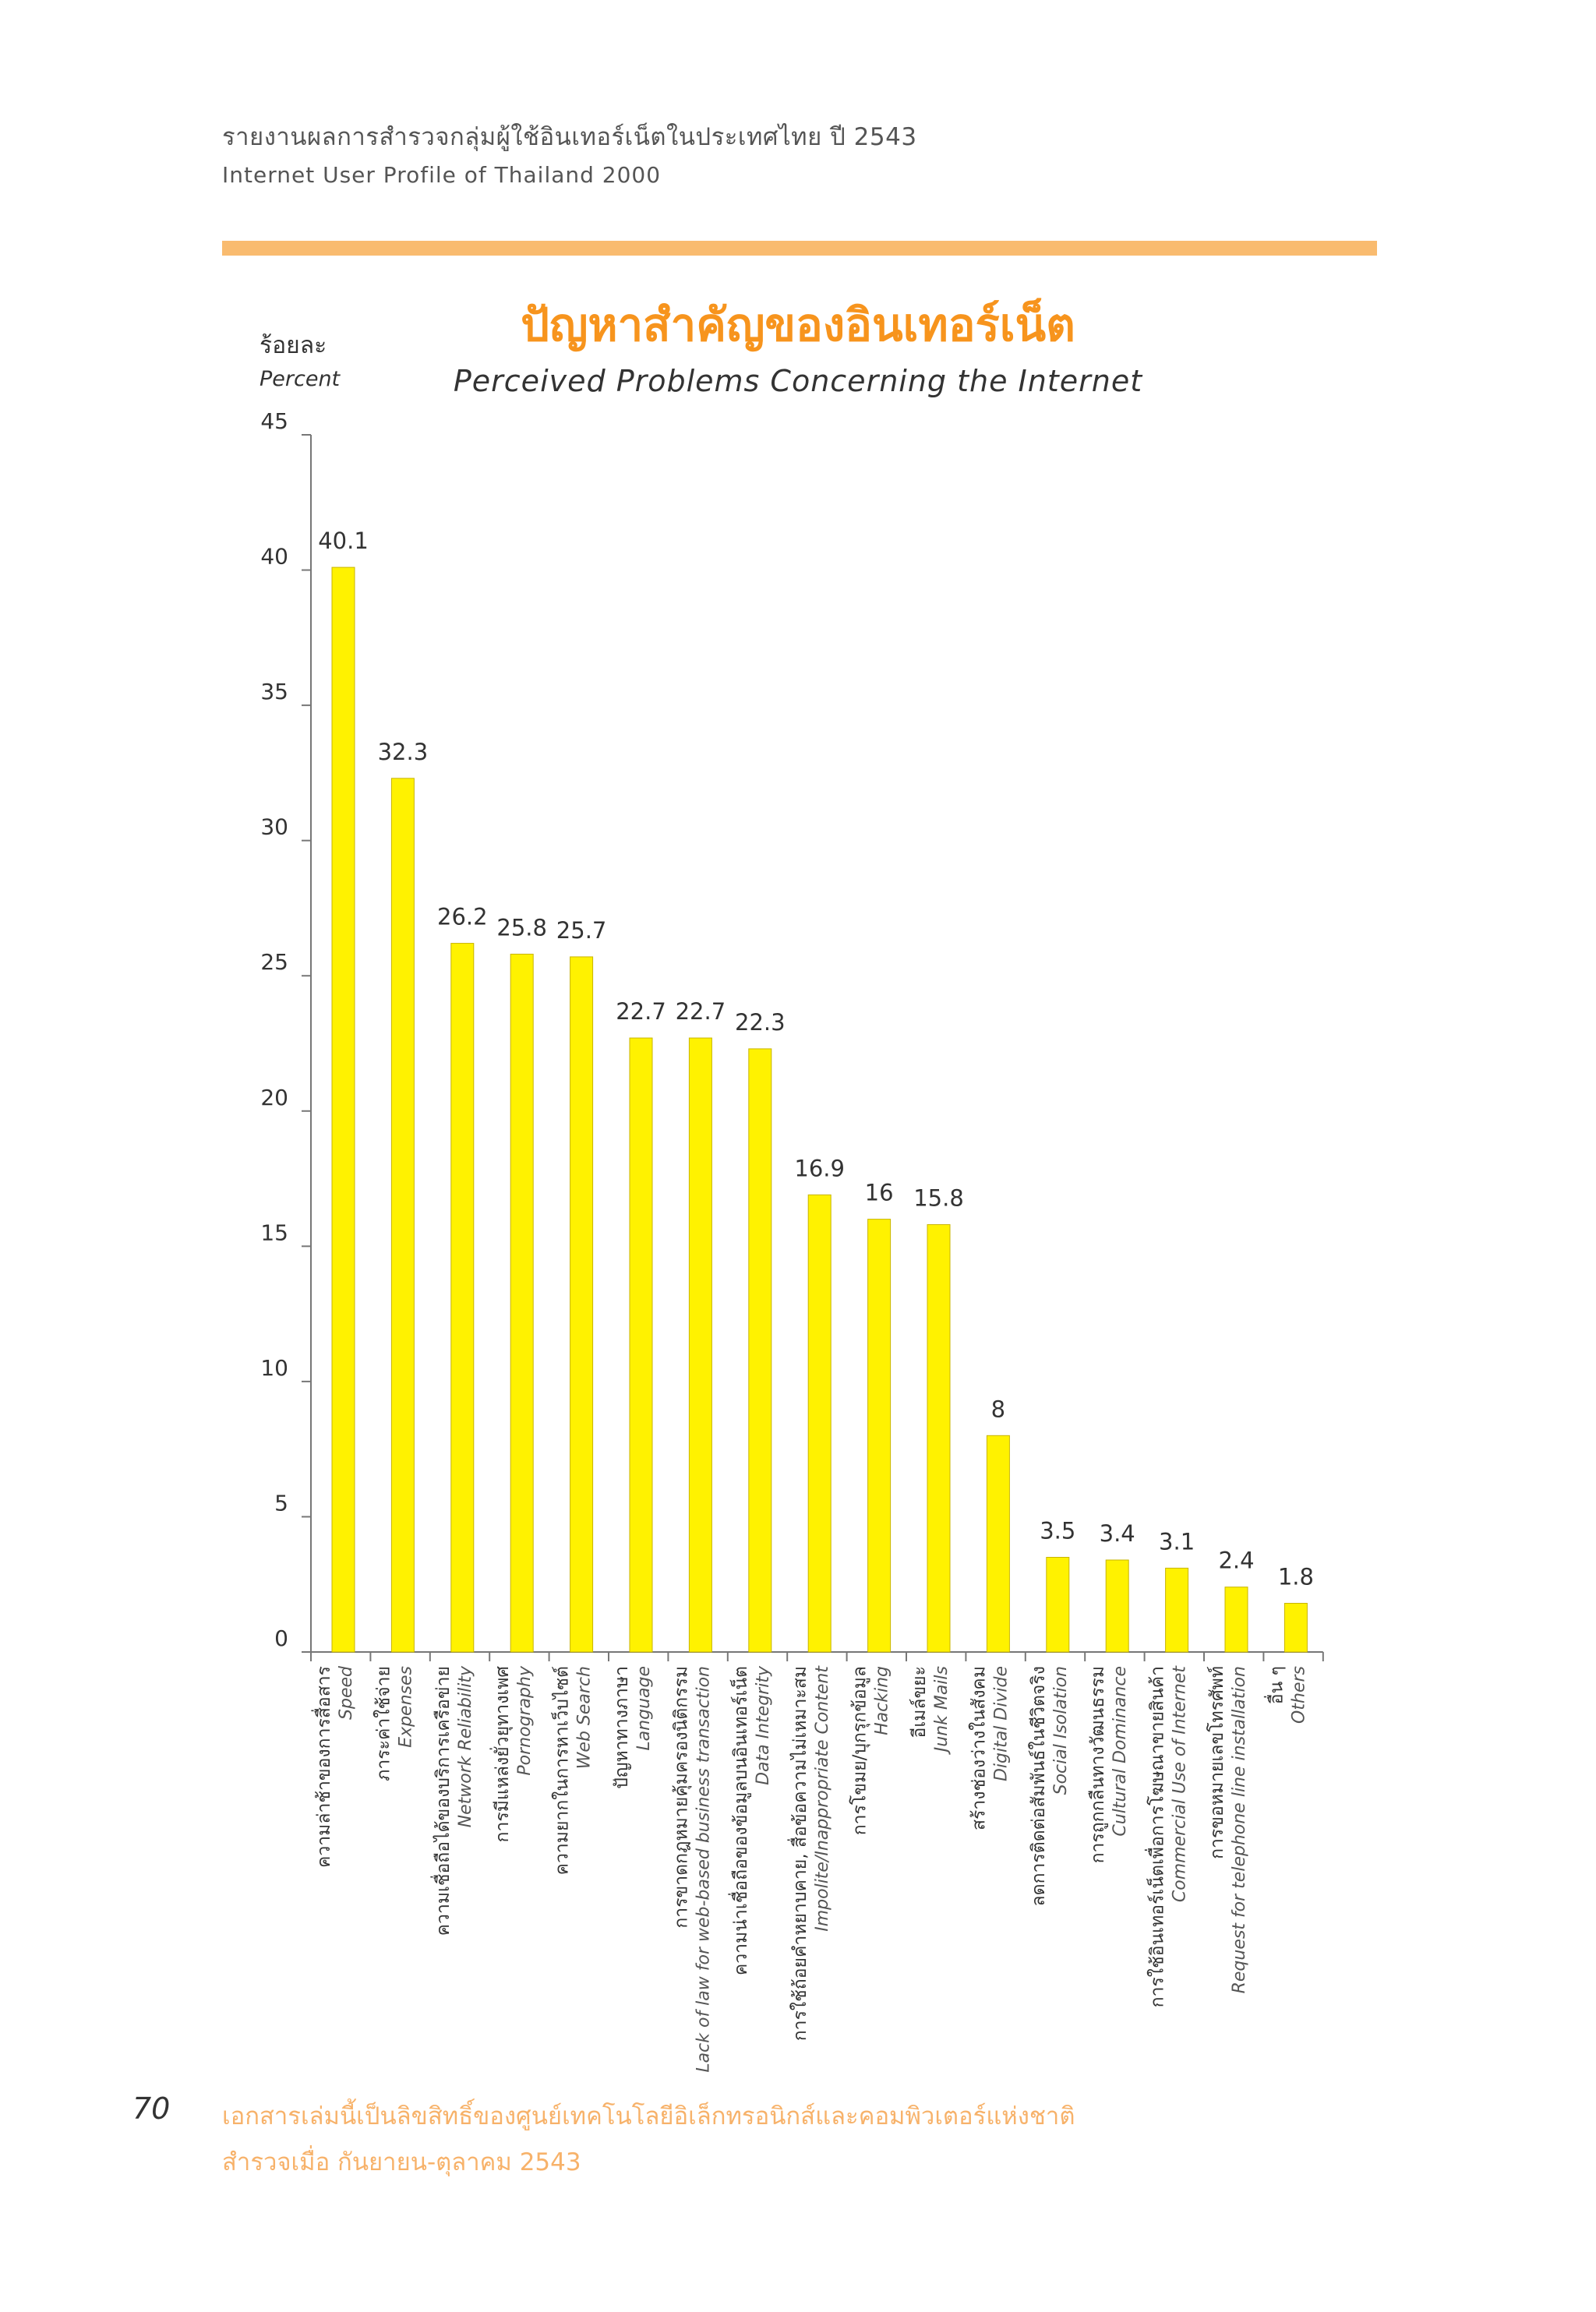  I want to click on y-tick-label: 30, so click(274, 827).